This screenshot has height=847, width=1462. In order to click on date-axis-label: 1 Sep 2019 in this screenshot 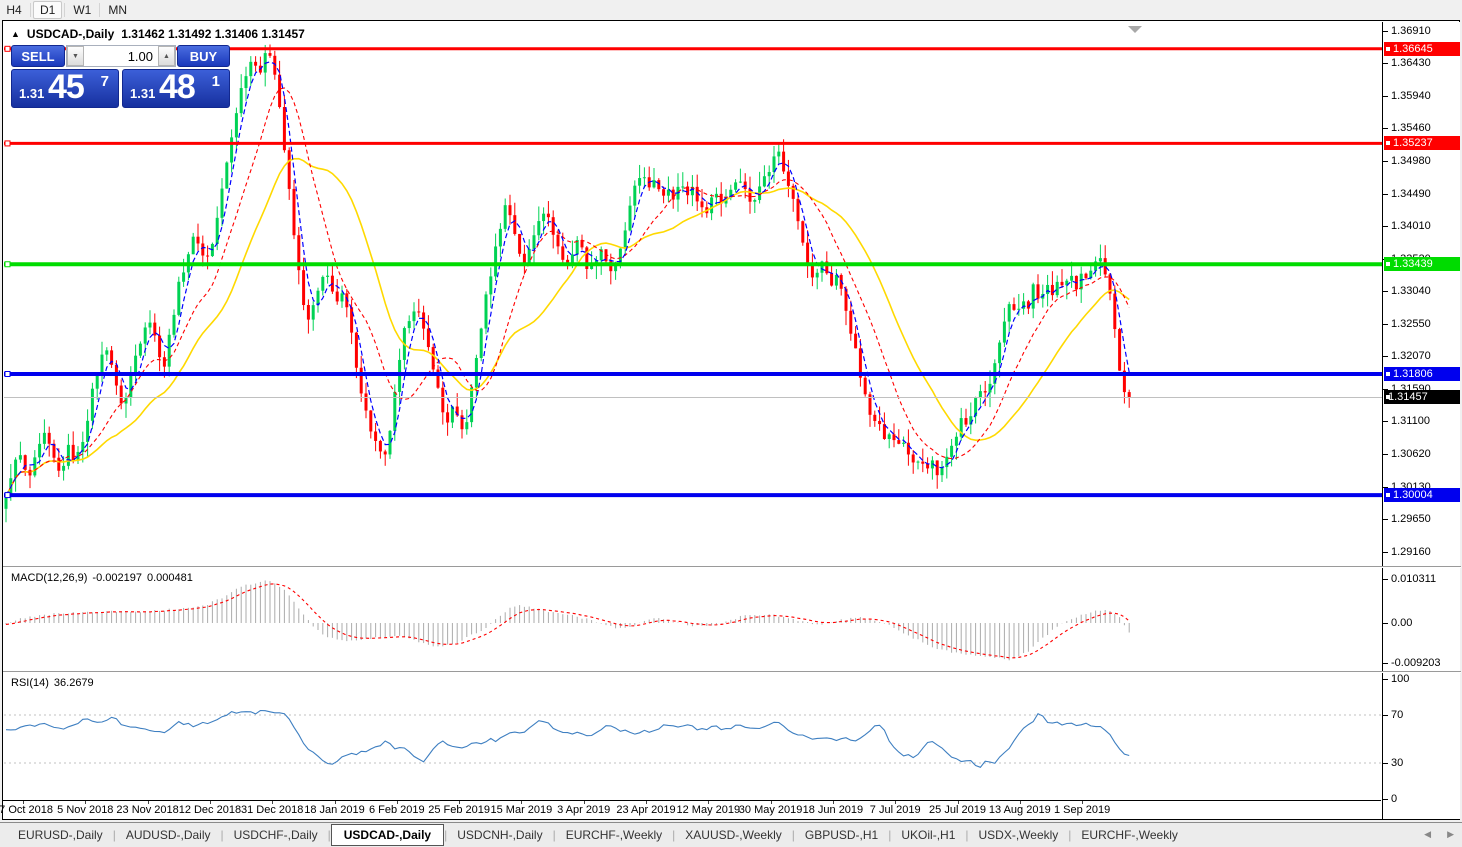, I will do `click(1082, 810)`.